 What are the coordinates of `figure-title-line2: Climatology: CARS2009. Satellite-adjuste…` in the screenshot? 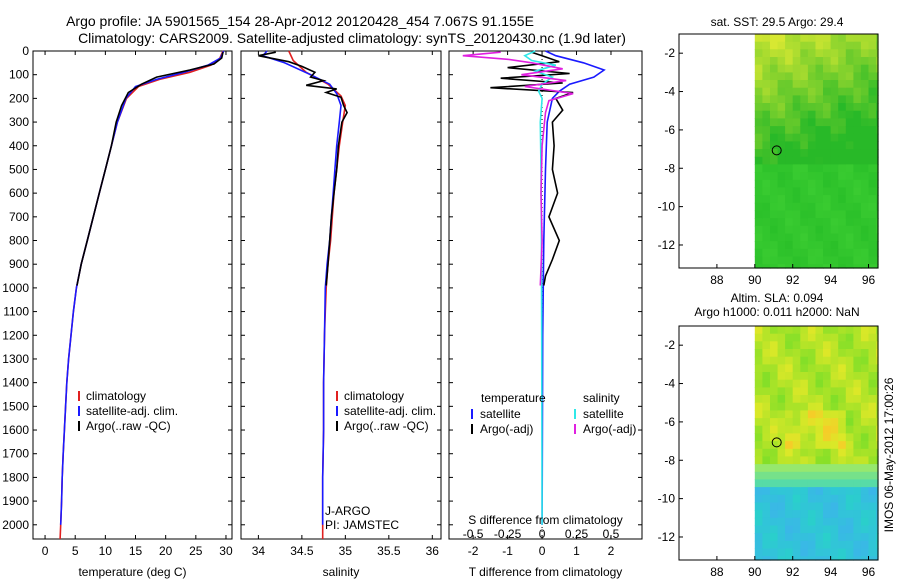 It's located at (352, 38).